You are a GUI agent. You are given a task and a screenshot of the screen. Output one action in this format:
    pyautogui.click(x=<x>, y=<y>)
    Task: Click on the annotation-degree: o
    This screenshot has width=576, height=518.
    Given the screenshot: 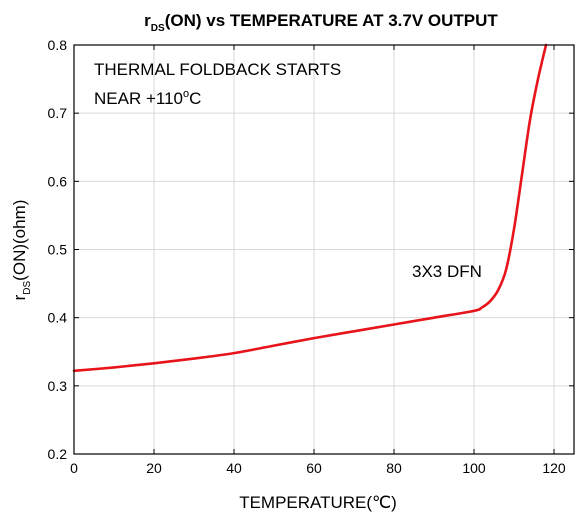 What is the action you would take?
    pyautogui.click(x=186, y=94)
    